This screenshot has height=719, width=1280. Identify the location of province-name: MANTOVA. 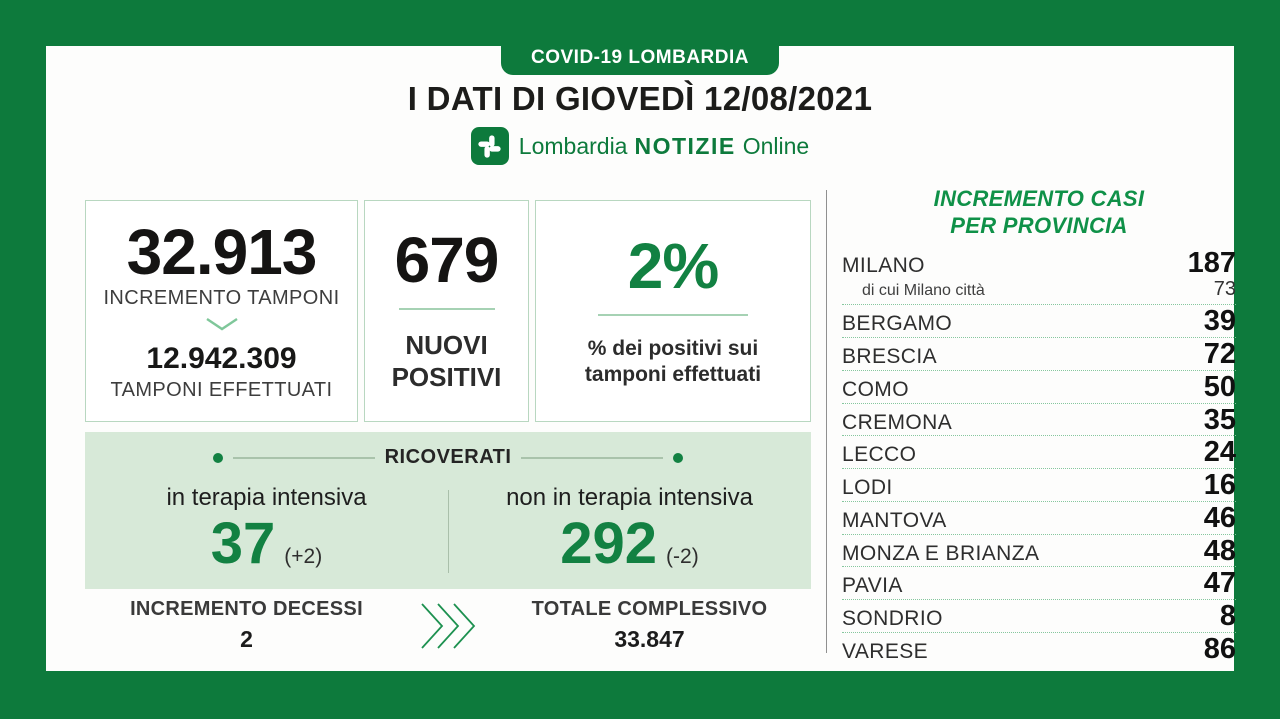
(894, 520).